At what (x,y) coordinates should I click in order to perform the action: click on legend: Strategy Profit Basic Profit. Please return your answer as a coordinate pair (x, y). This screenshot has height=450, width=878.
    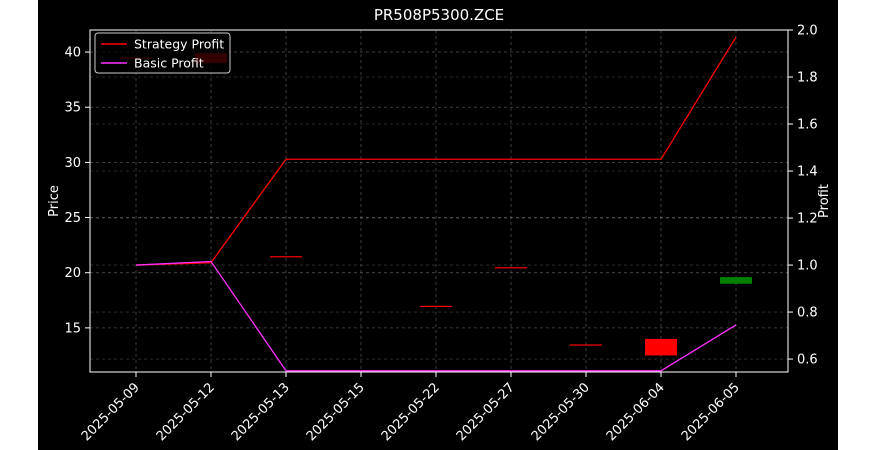
    Looking at the image, I should click on (162, 53).